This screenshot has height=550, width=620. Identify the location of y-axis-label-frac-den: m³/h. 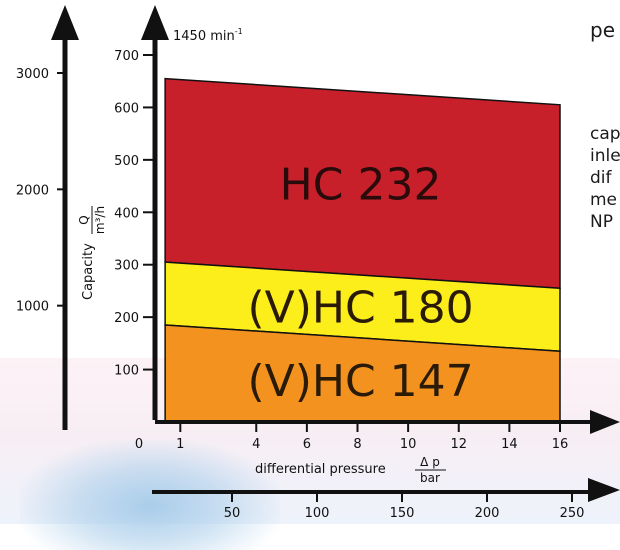
(100, 220).